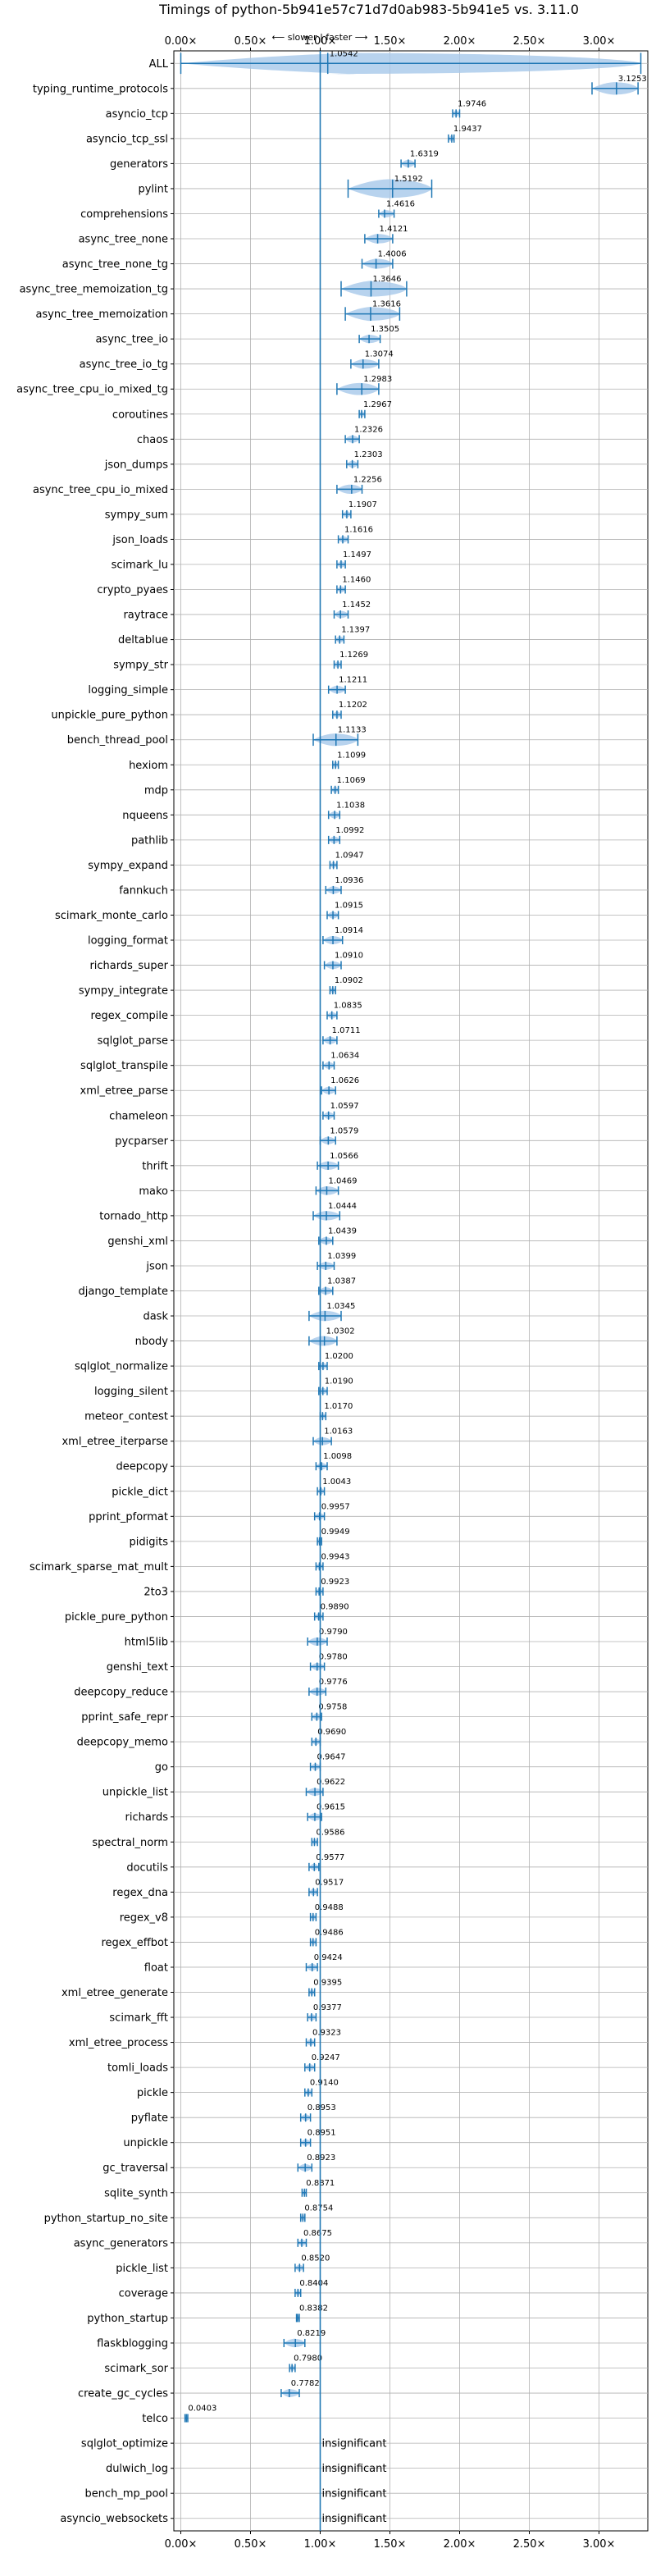 The width and height of the screenshot is (656, 2576). I want to click on benchmark-label: pidigits, so click(149, 1542).